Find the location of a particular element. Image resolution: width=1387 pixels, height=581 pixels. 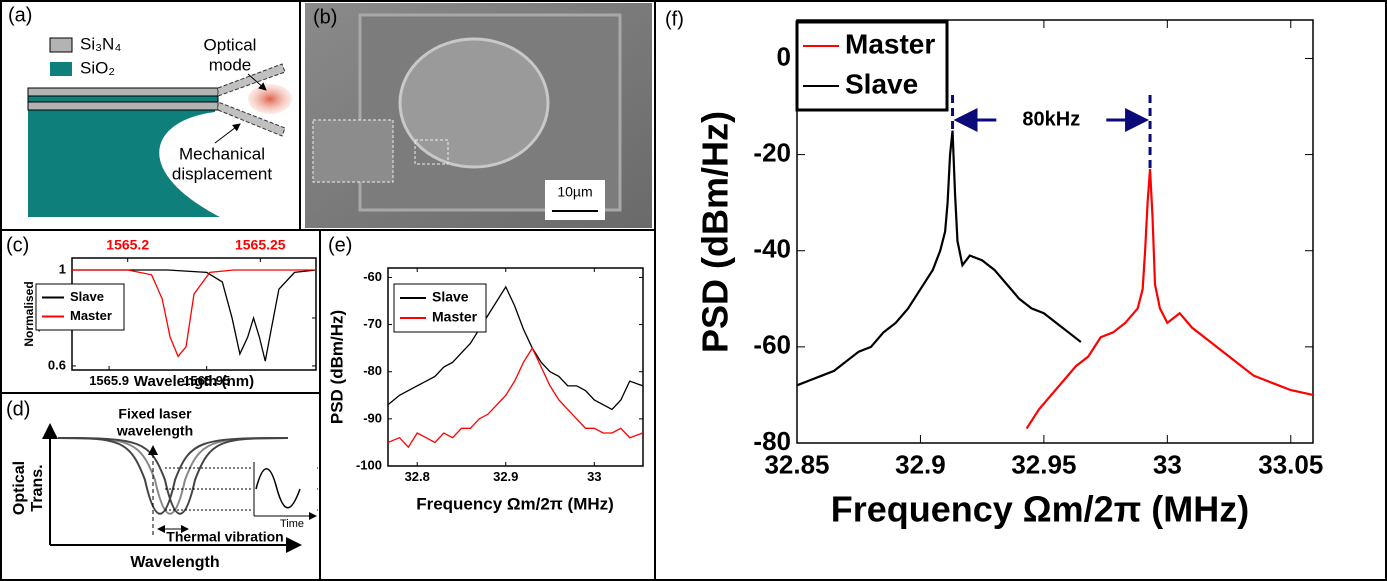

scale-box is located at coordinates (575, 200).